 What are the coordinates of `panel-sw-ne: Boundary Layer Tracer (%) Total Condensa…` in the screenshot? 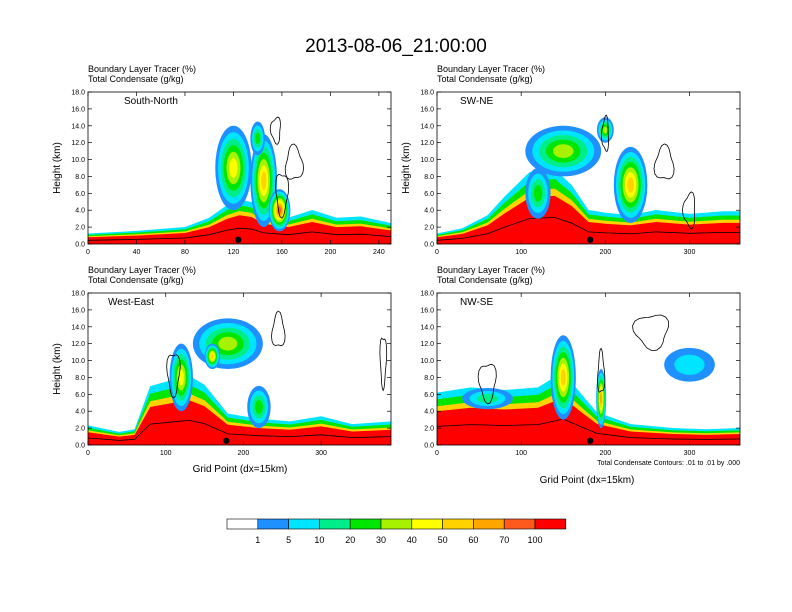 It's located at (571, 160).